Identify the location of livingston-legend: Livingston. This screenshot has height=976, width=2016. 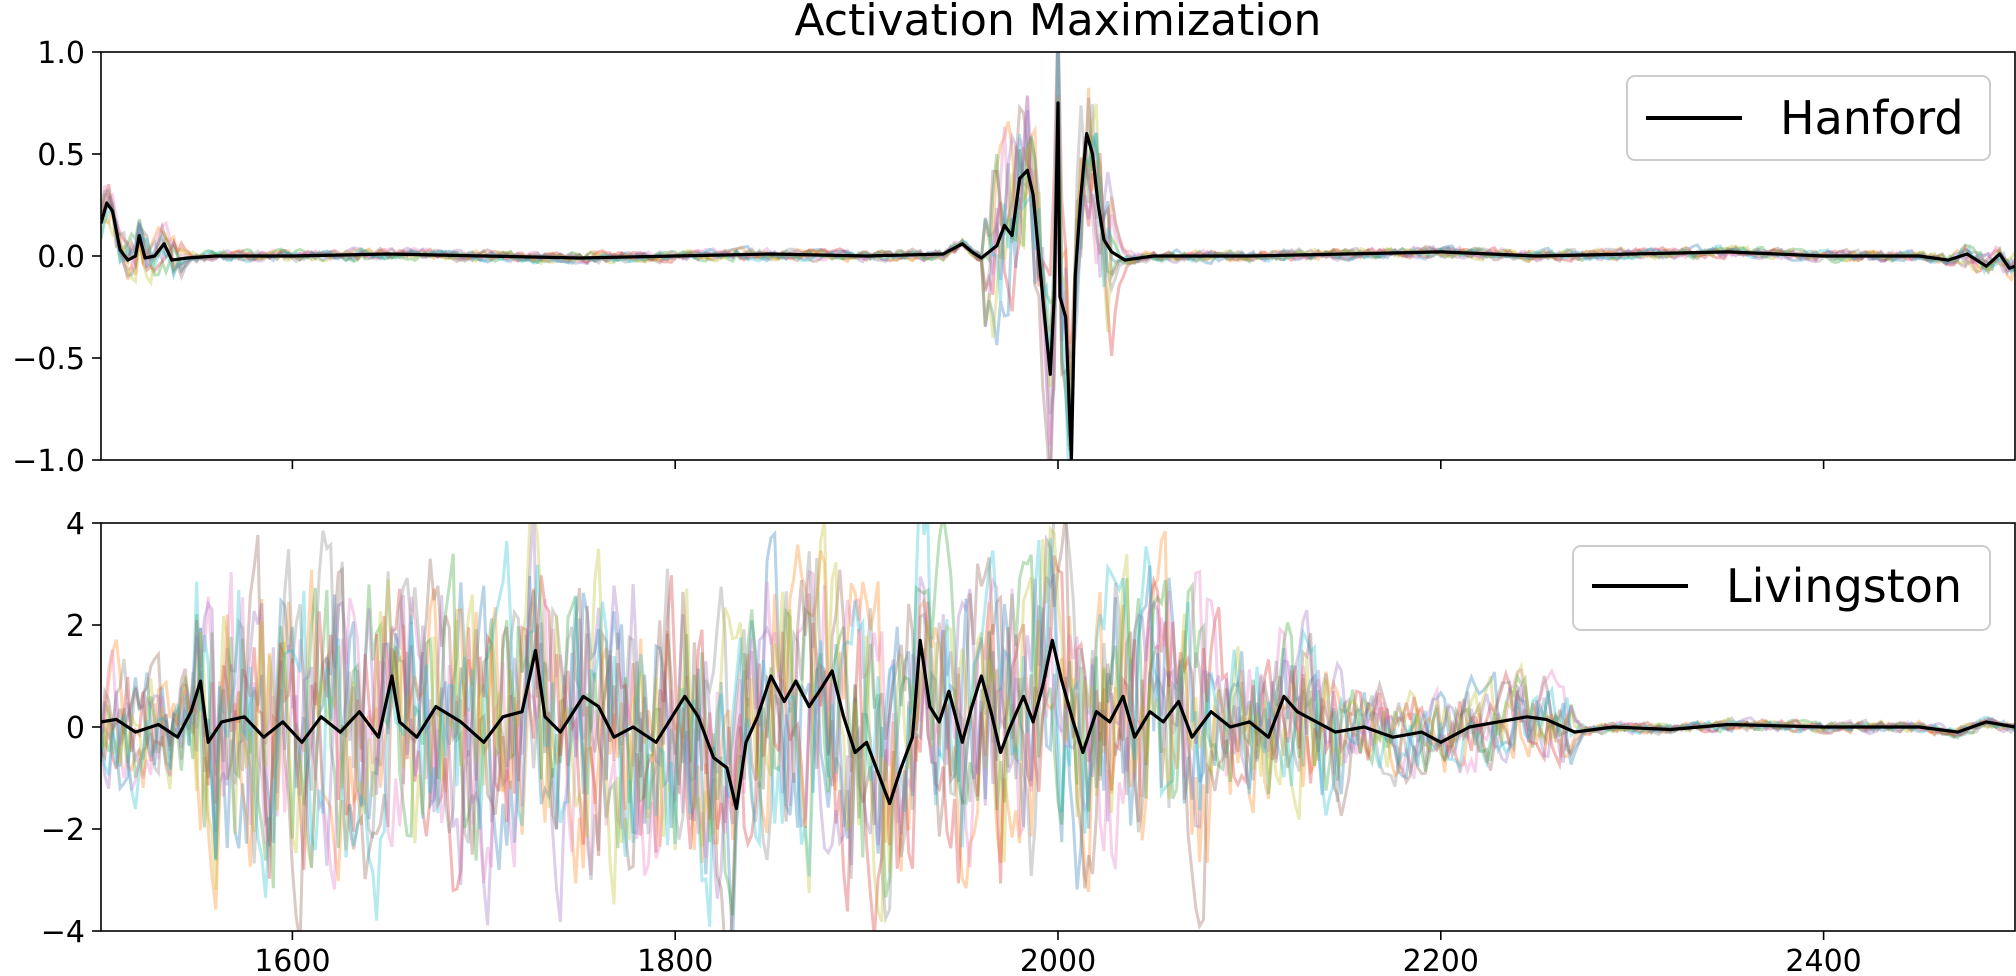
(1781, 588).